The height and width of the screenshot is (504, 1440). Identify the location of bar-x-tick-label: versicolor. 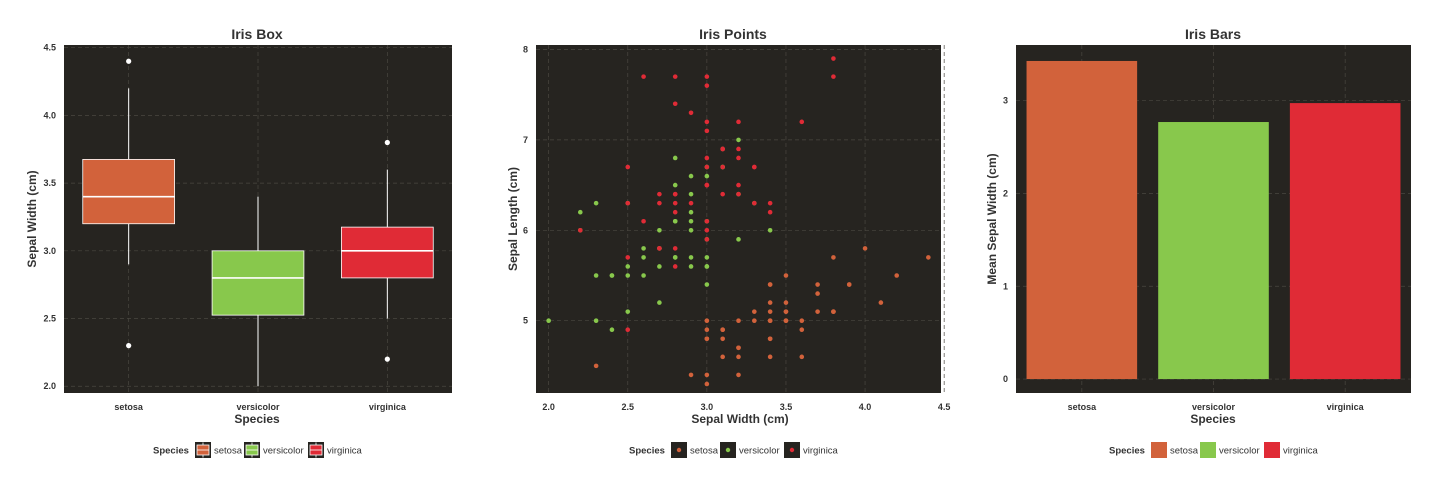
(1214, 407).